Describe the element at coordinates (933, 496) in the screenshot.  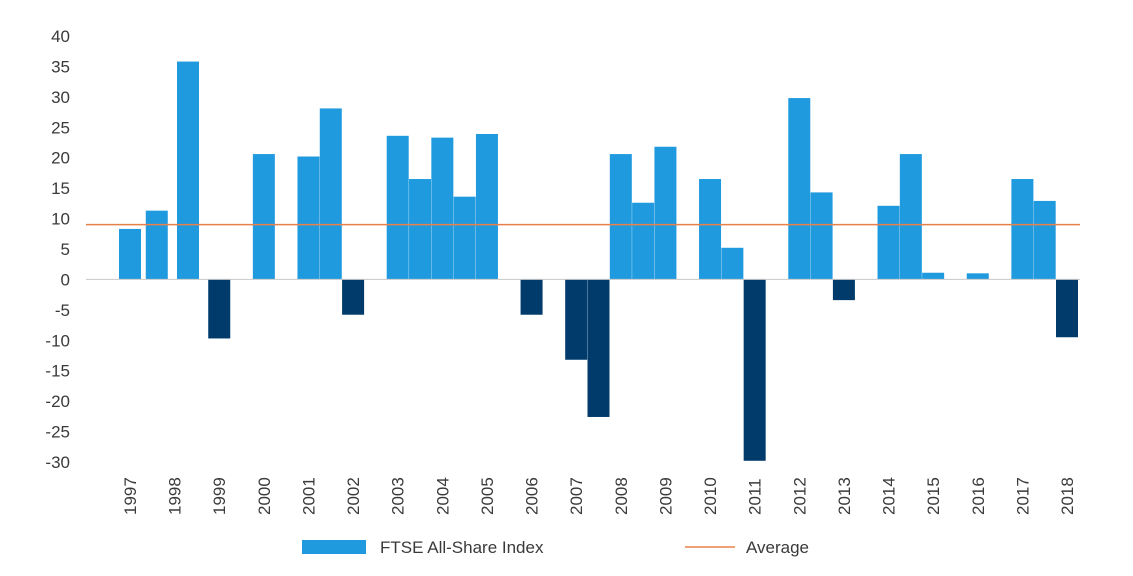
I see `x-tick-label: 2015` at that location.